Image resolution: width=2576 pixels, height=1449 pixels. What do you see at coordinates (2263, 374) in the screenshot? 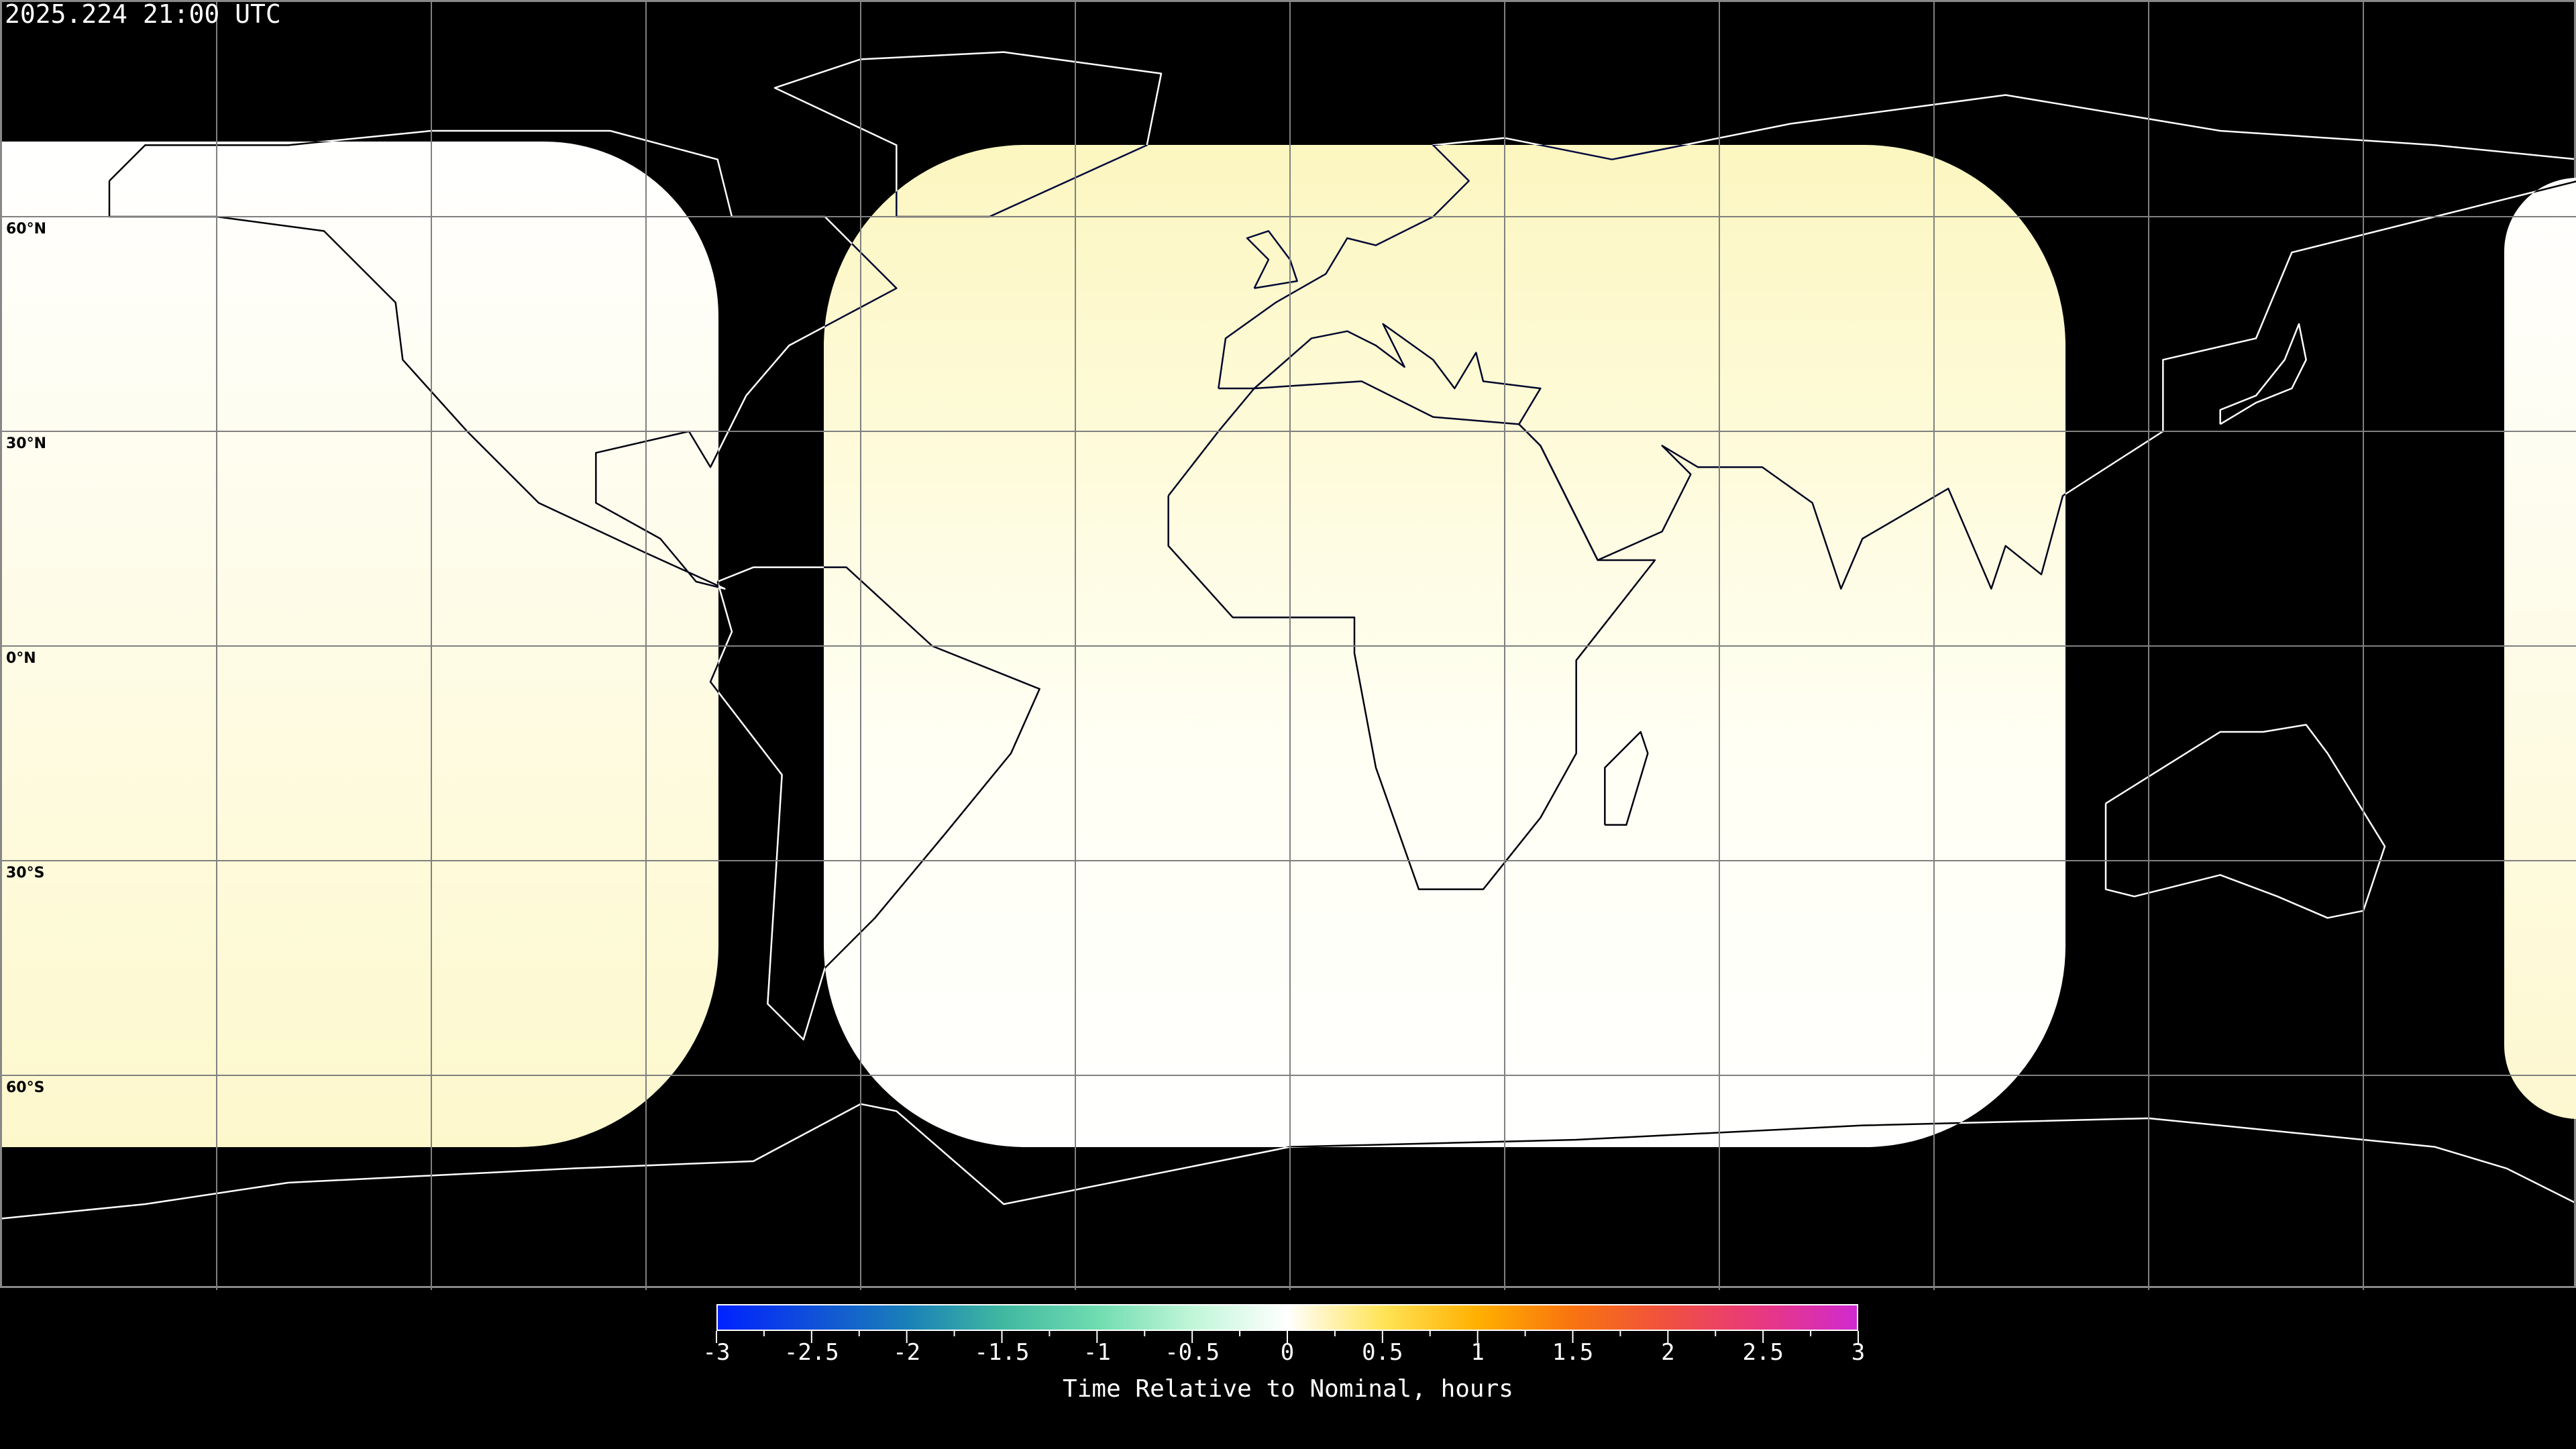
I see `coastline-japan` at bounding box center [2263, 374].